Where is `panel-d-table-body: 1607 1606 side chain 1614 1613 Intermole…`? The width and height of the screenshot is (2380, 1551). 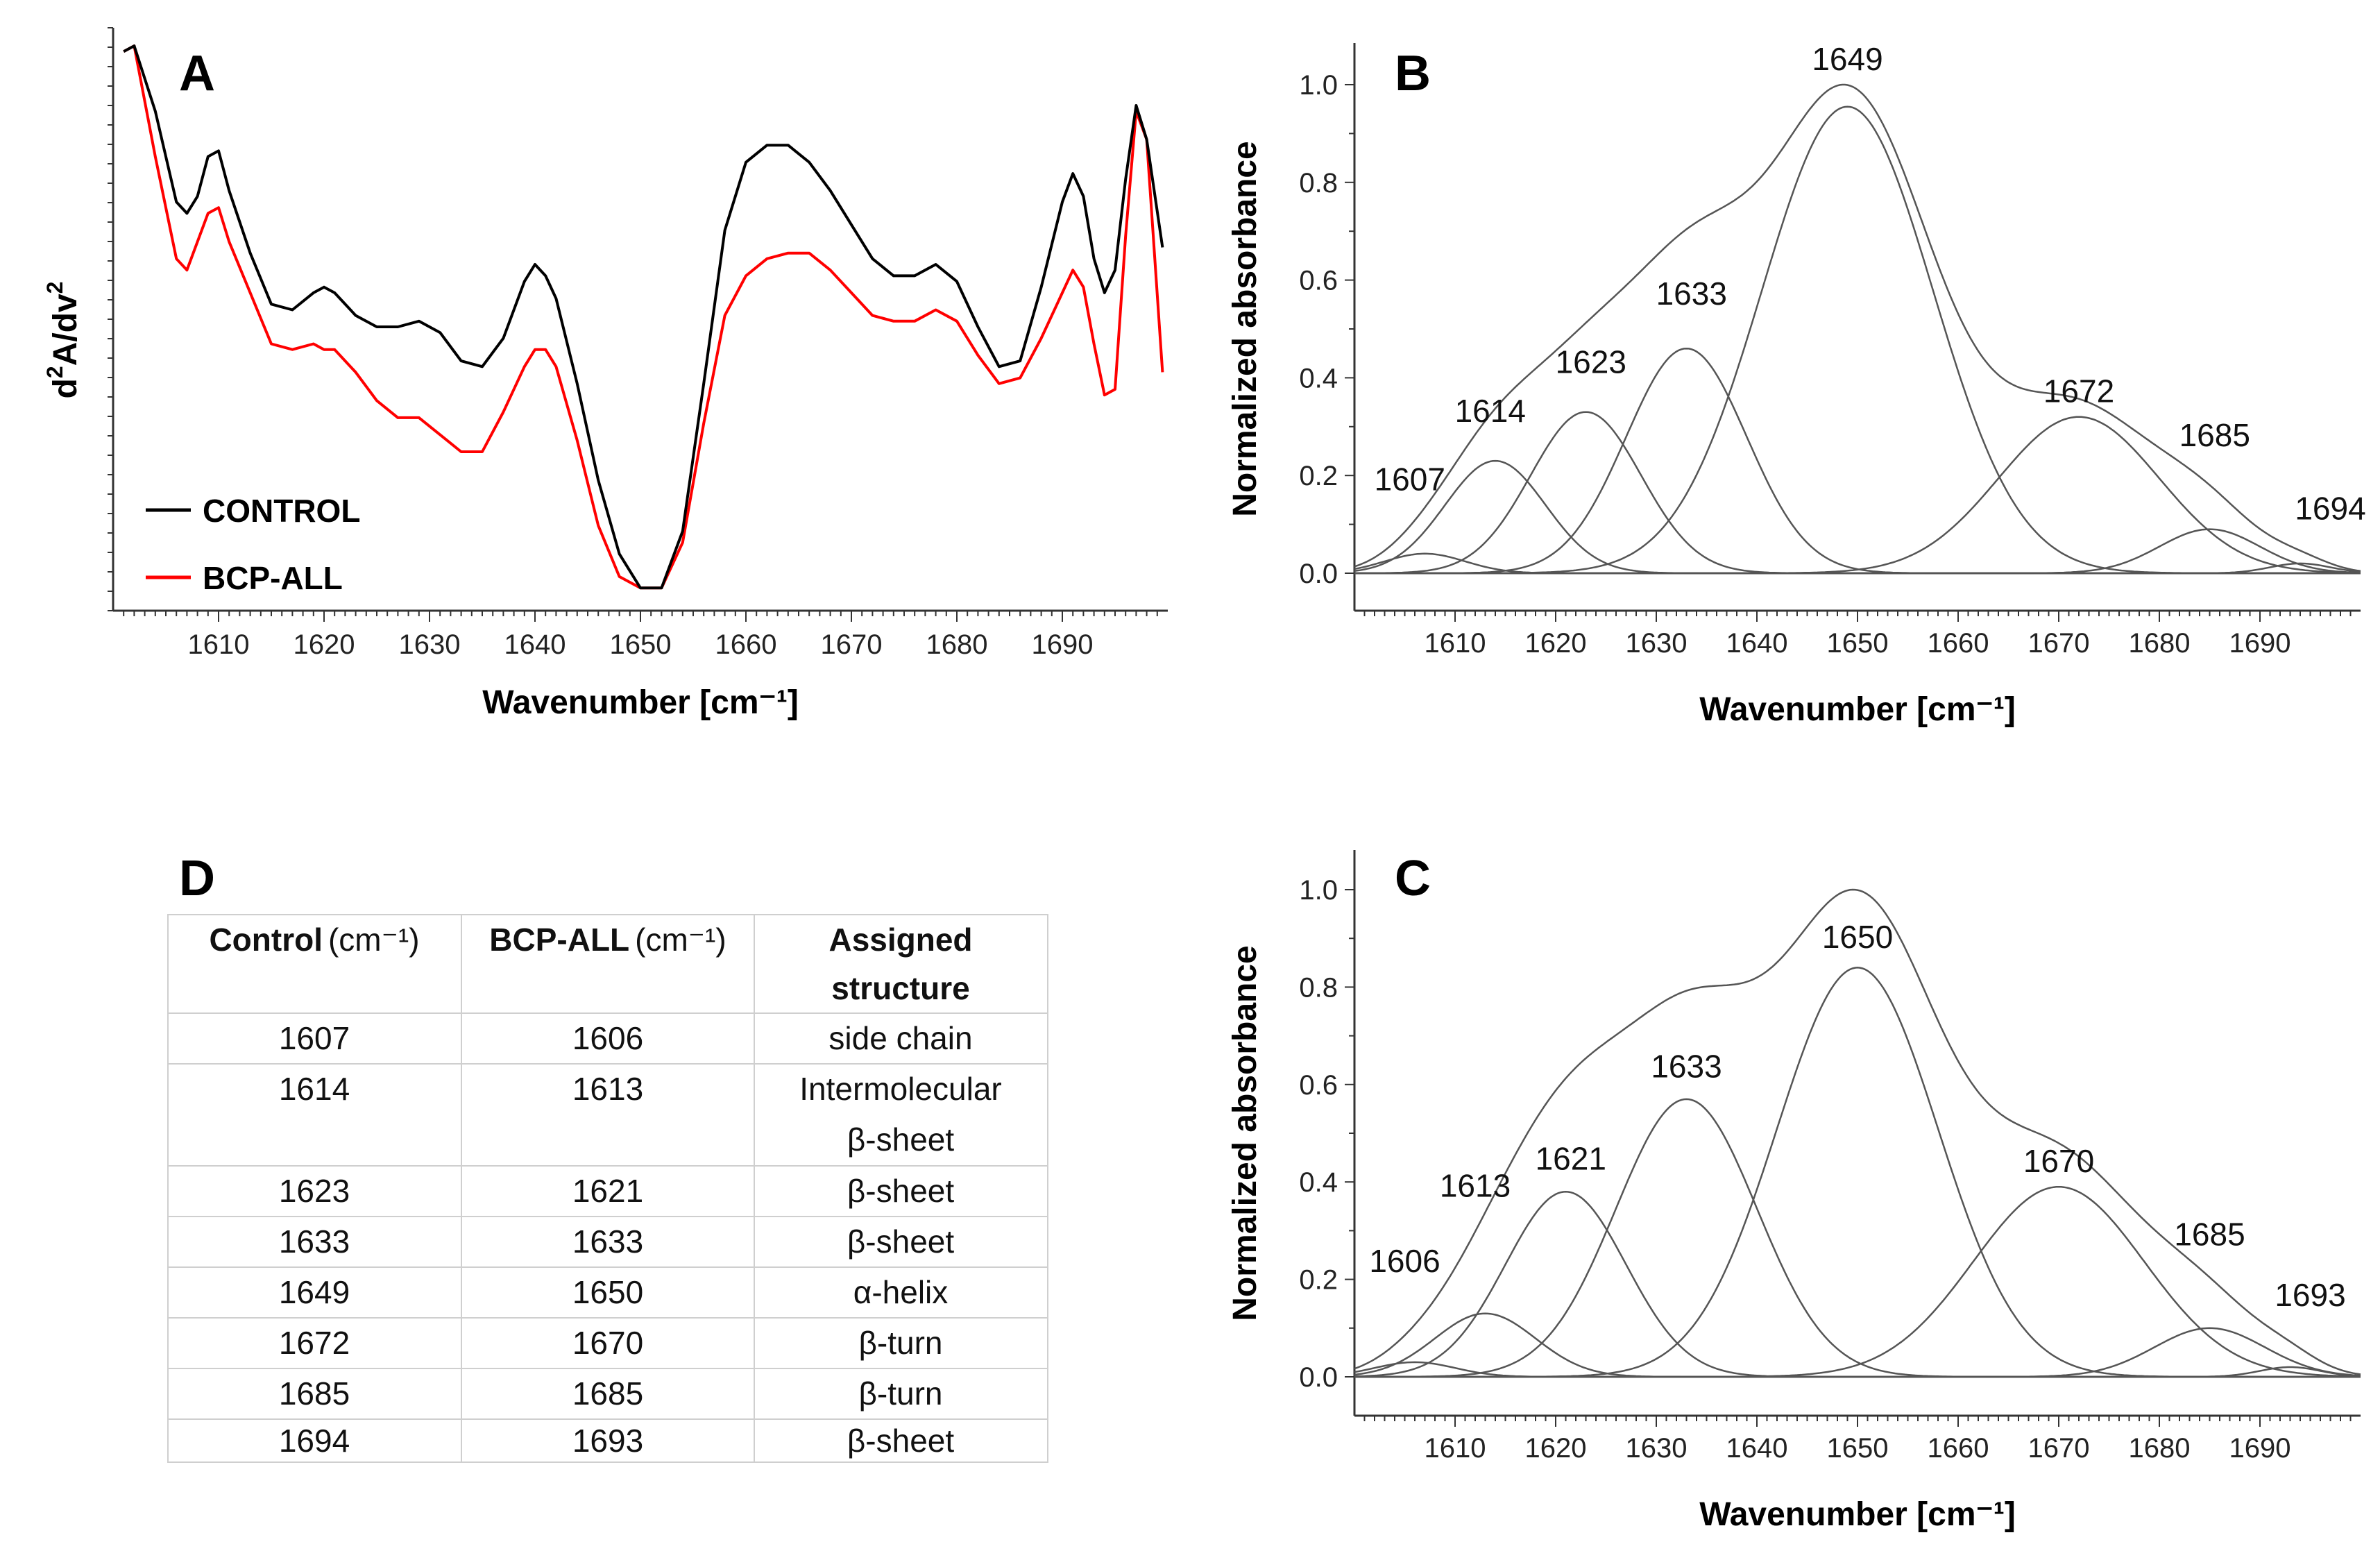
panel-d-table-body: 1607 1606 side chain 1614 1613 Intermole… is located at coordinates (640, 1239).